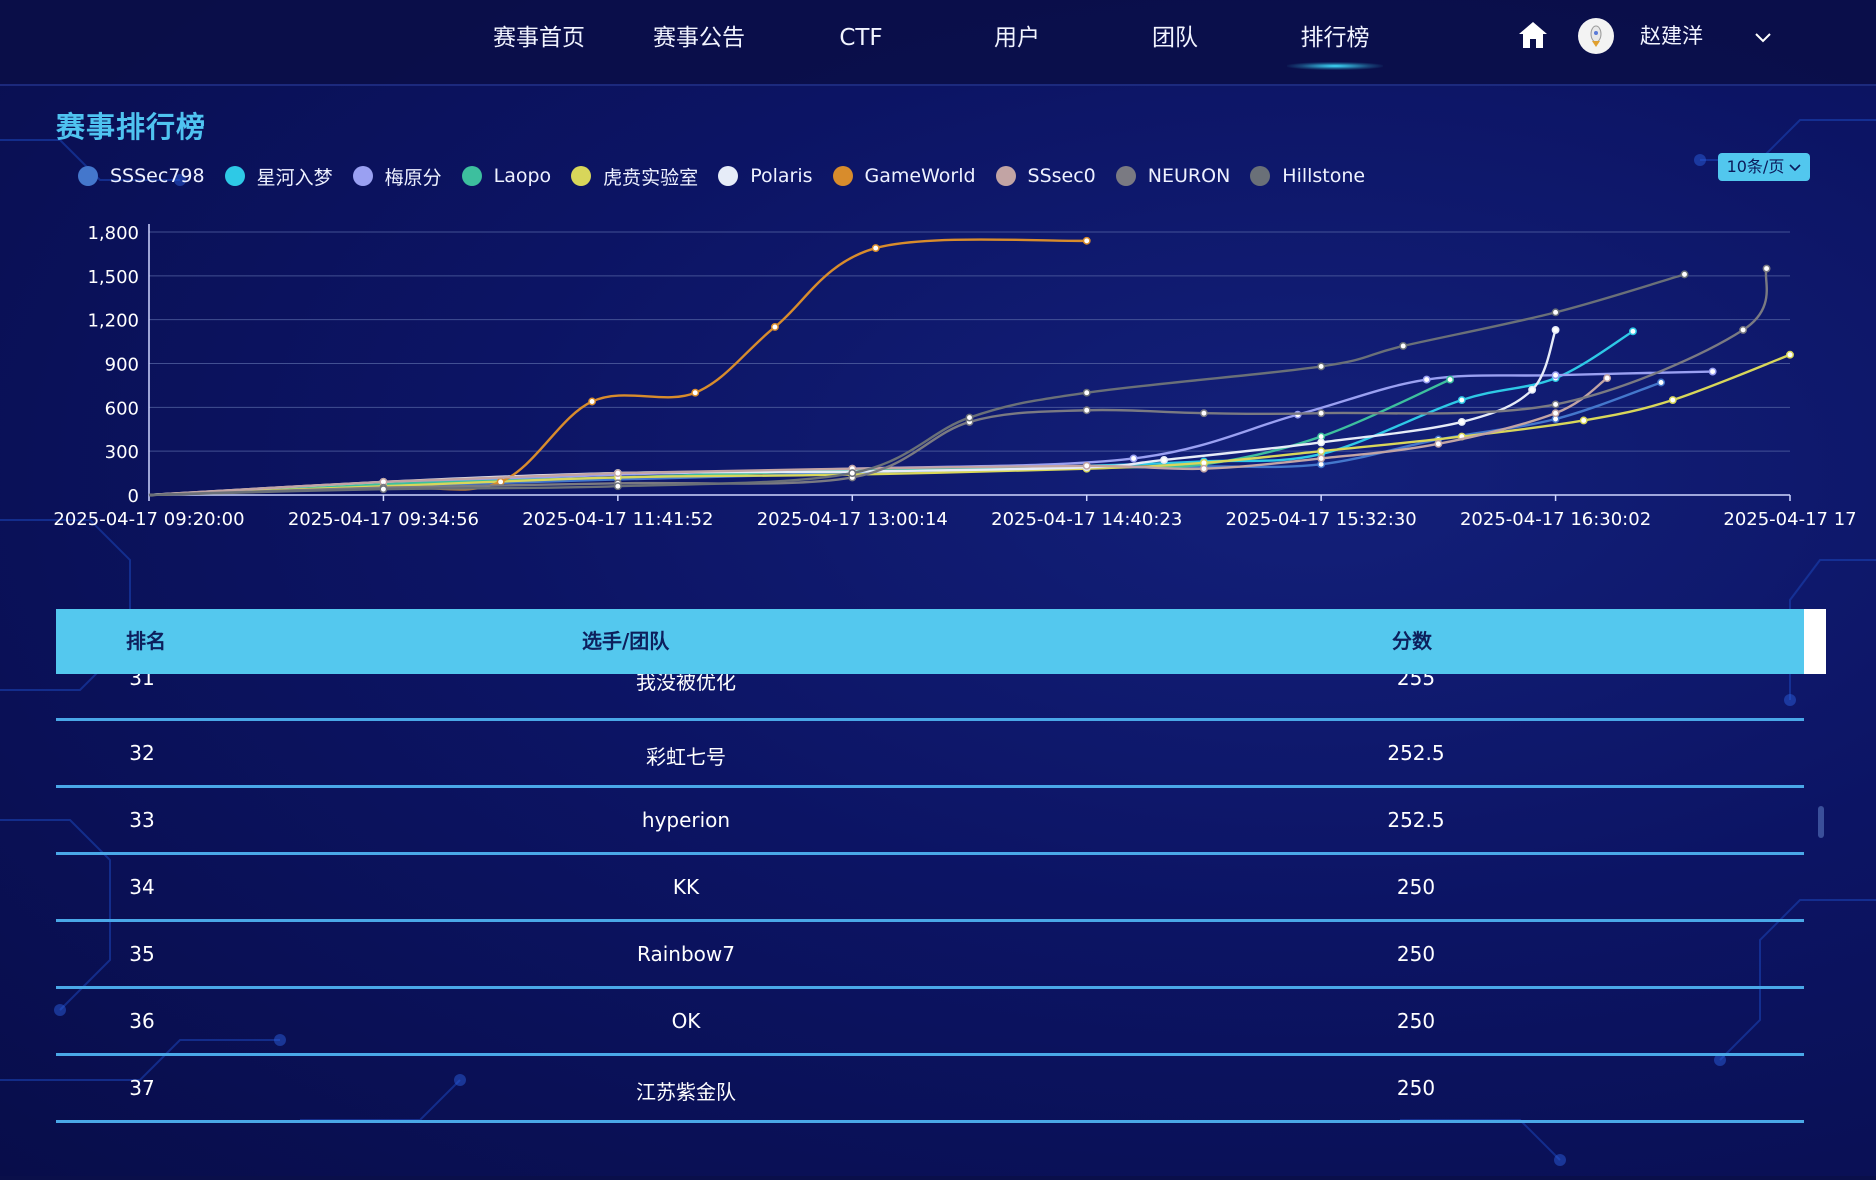  Describe the element at coordinates (930, 1089) in the screenshot. I see `table-row: 37 江苏紫金队 250` at that location.